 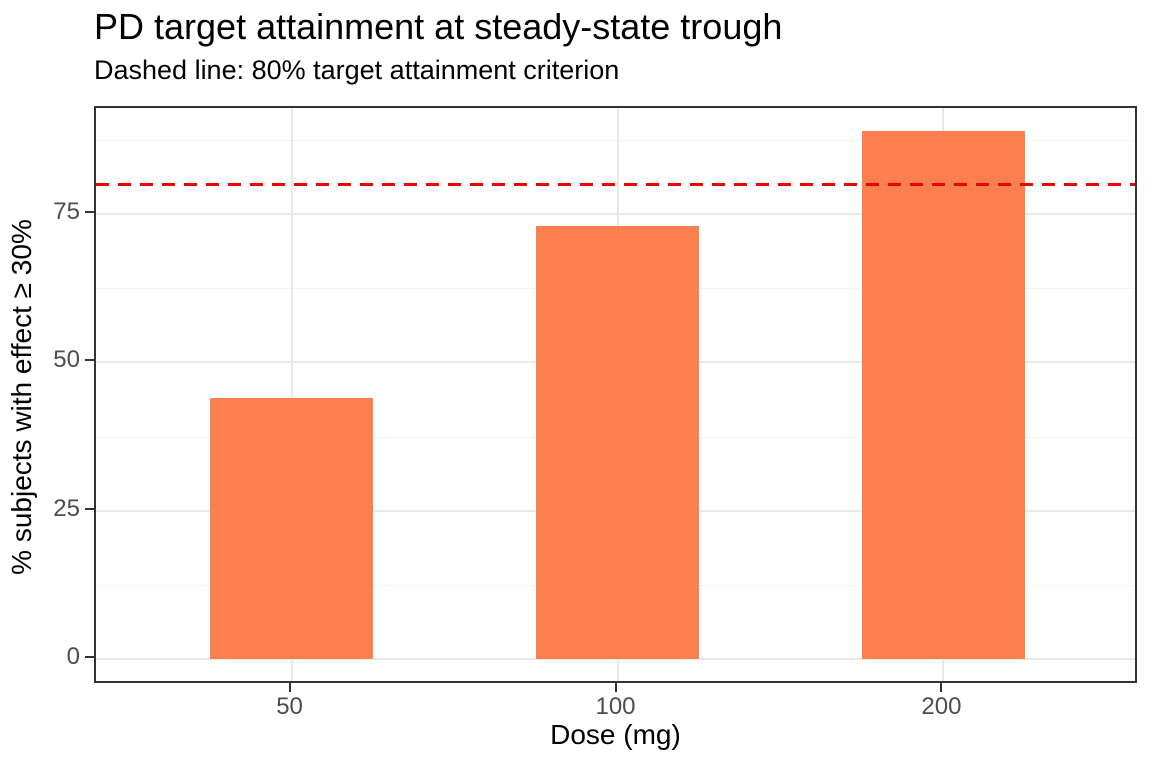 What do you see at coordinates (615, 734) in the screenshot?
I see `x-axis-title: Dose (mg)` at bounding box center [615, 734].